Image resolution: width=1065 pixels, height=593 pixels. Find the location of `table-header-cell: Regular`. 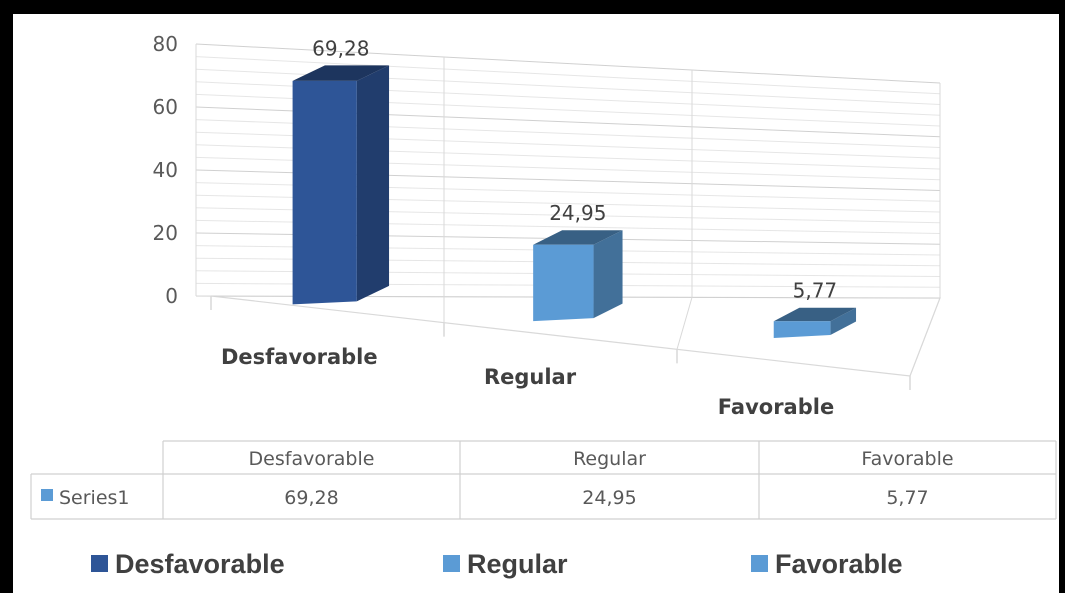

table-header-cell: Regular is located at coordinates (609, 459).